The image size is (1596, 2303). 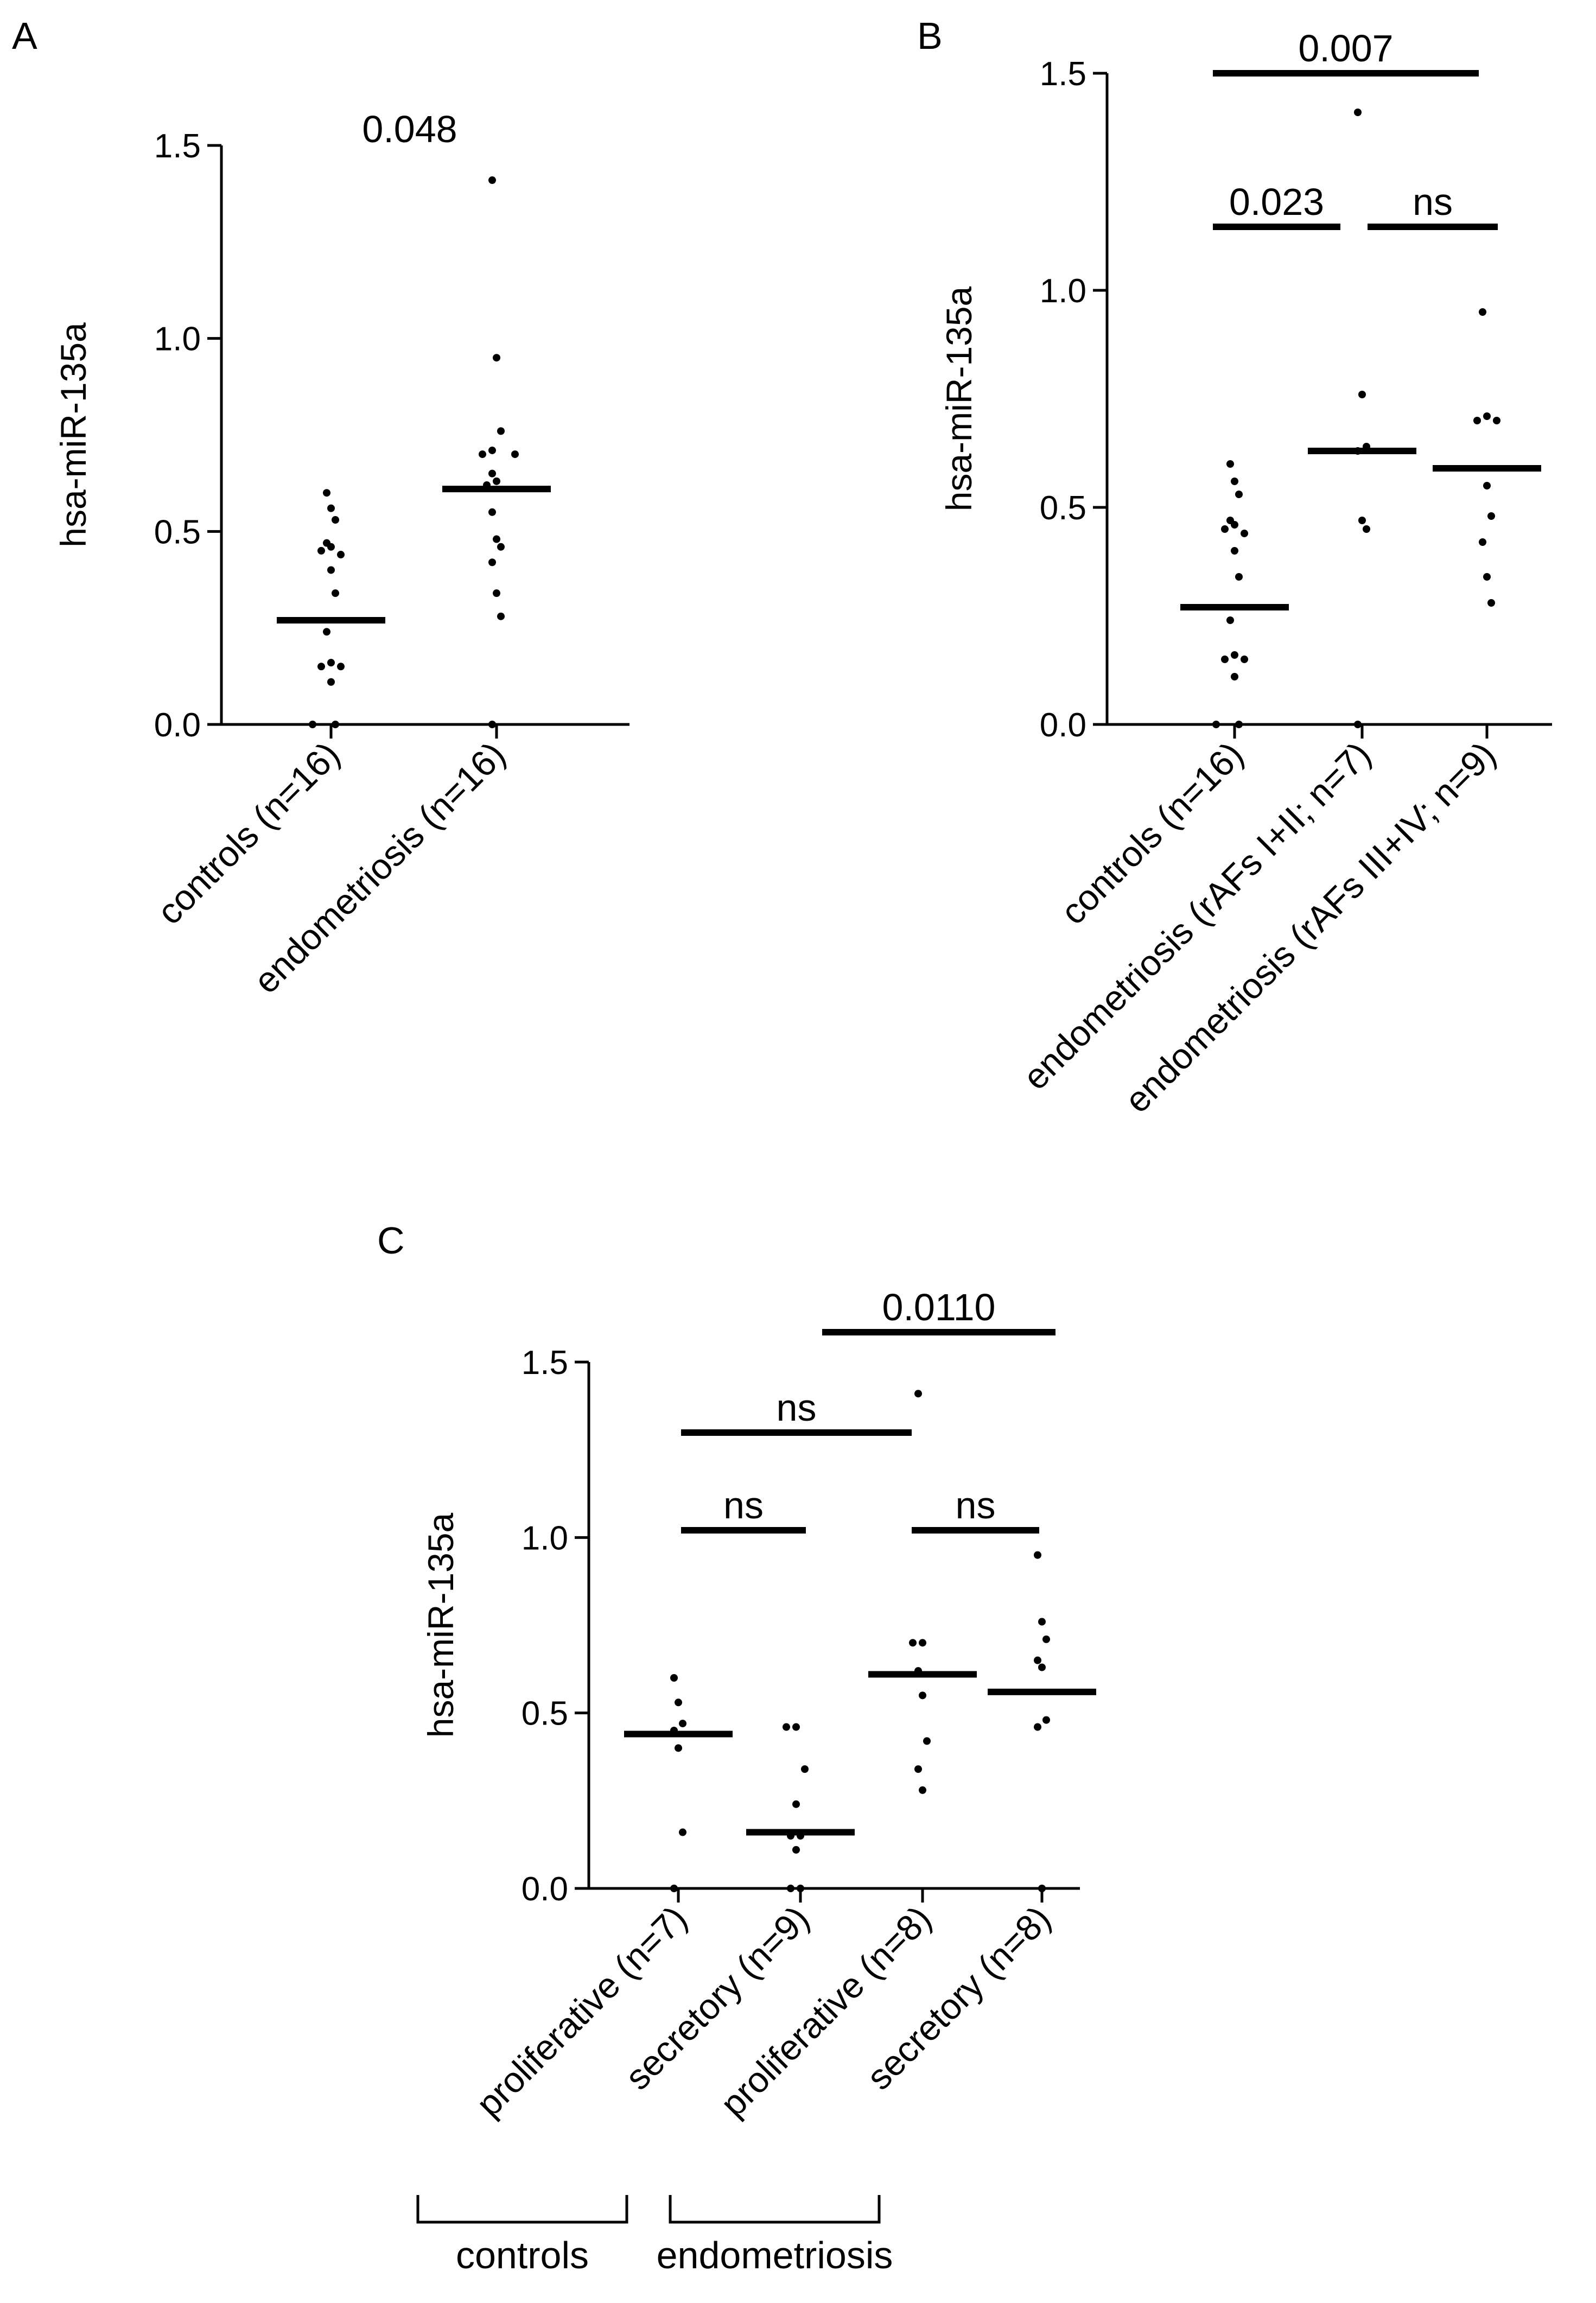 What do you see at coordinates (581, 2011) in the screenshot?
I see `panel-c-category-label: proliferative (n=7)` at bounding box center [581, 2011].